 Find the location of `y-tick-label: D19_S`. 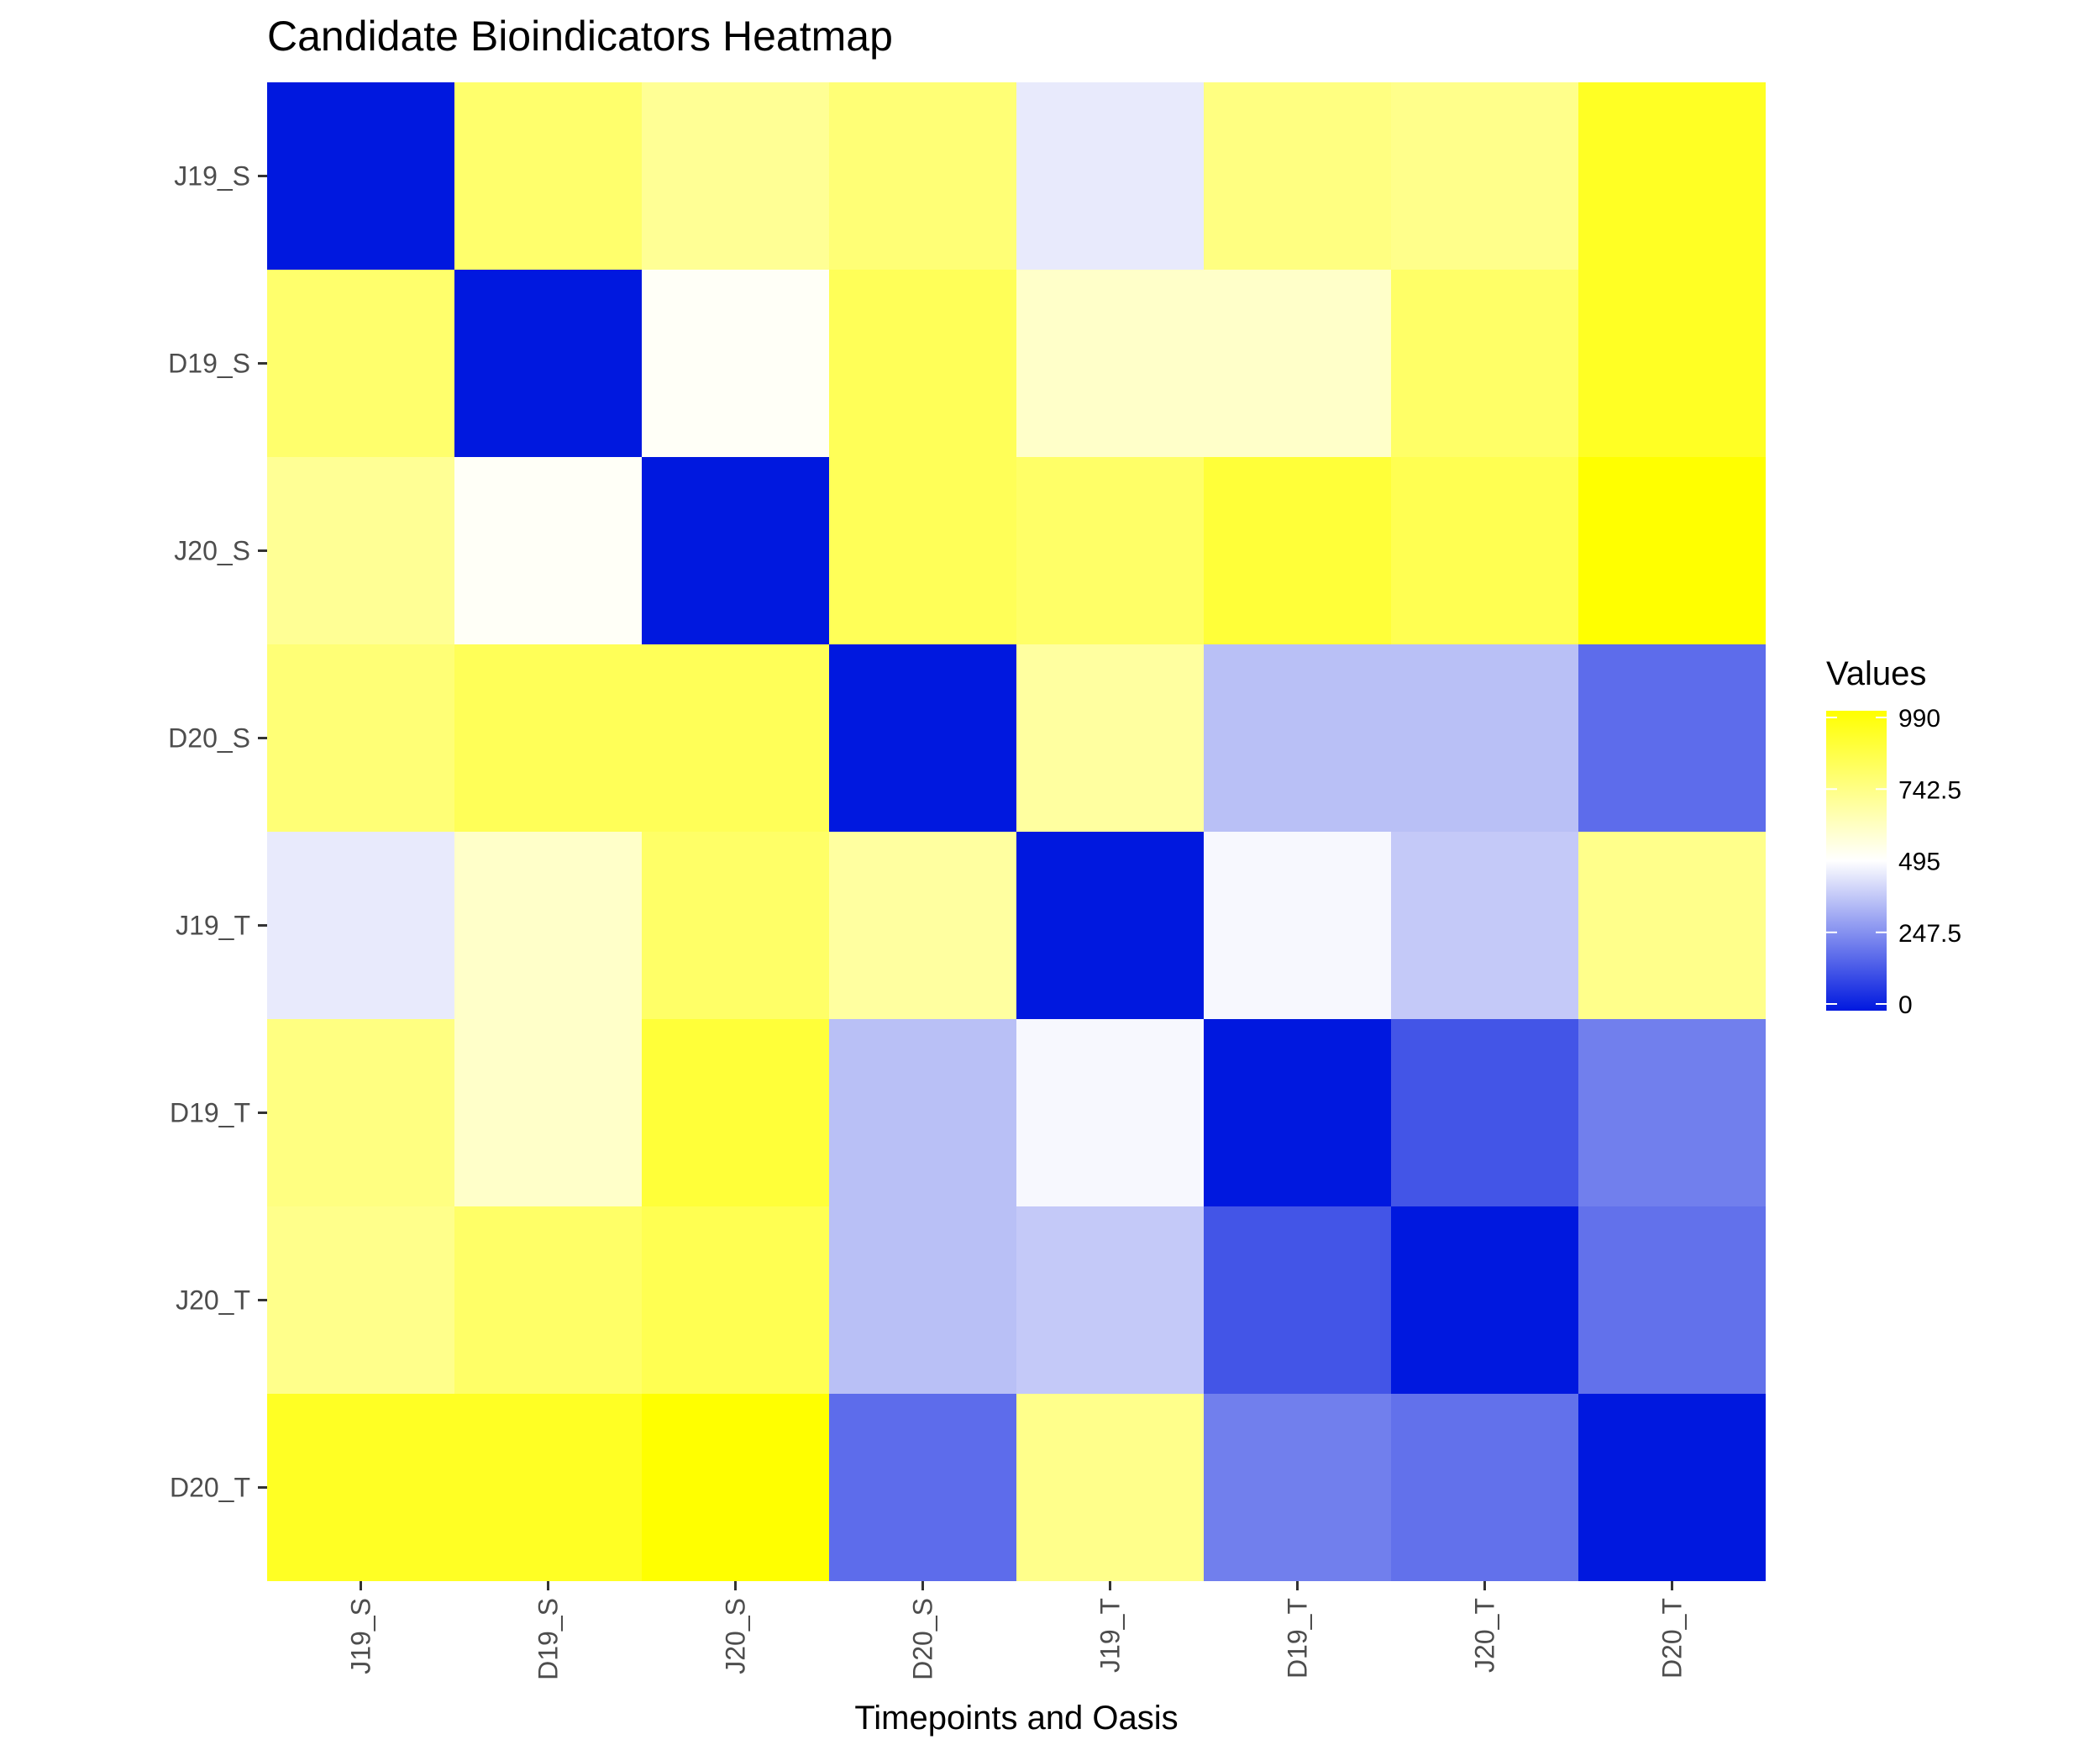

y-tick-label: D19_S is located at coordinates (209, 364).